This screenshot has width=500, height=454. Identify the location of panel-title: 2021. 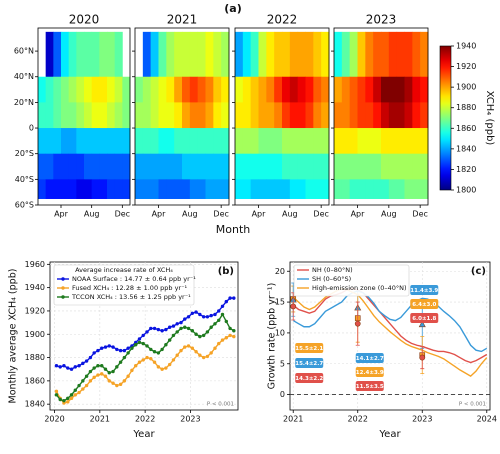
(182, 20).